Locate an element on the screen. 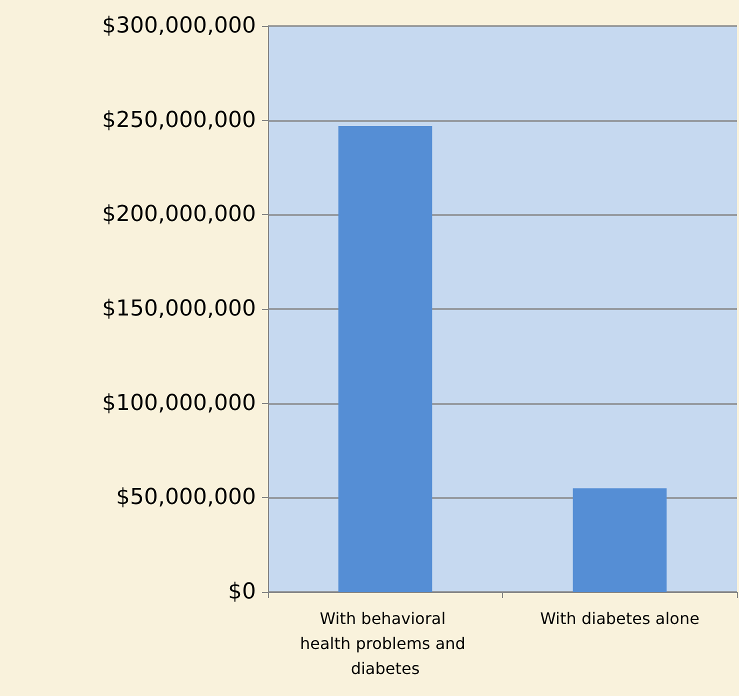 This screenshot has width=739, height=696. x-tick-label: With behavioral health problems and diabetes is located at coordinates (385, 643).